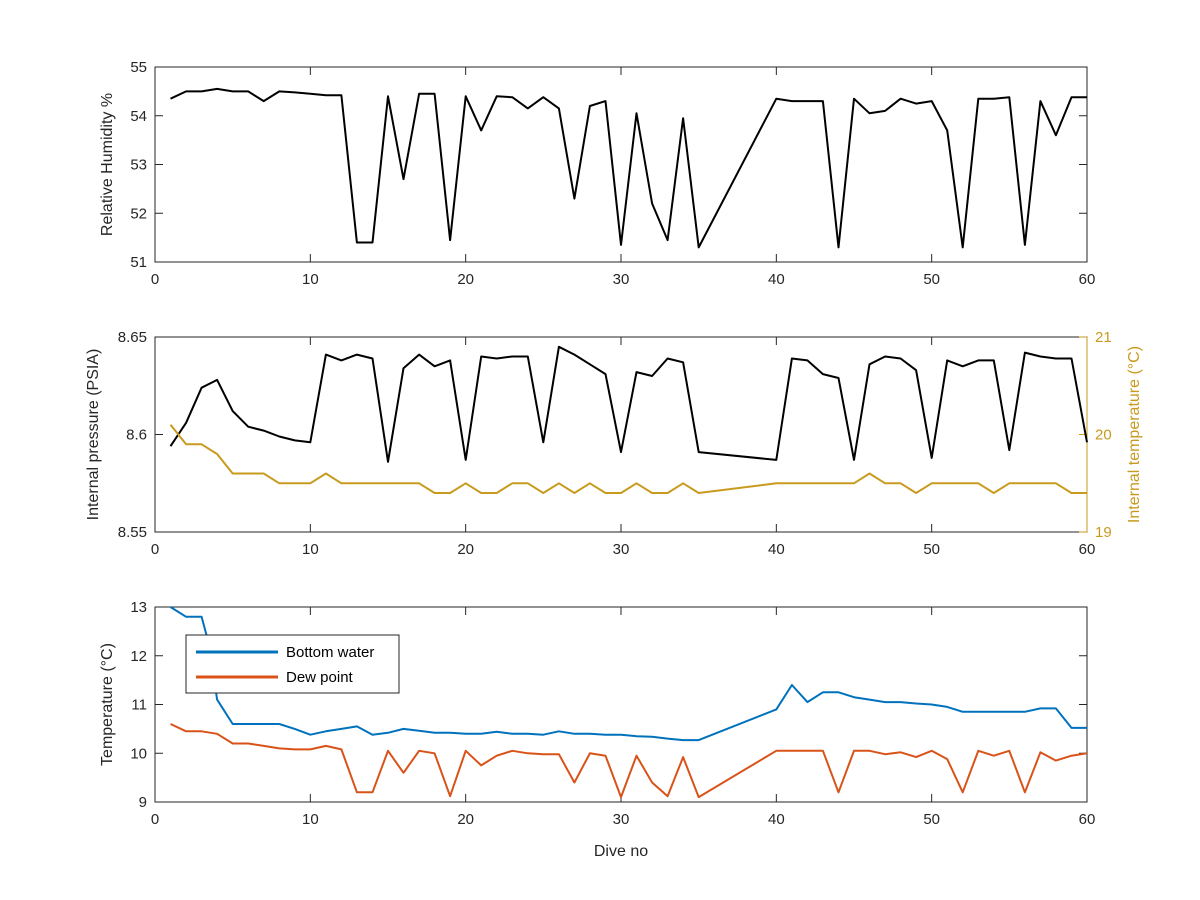  Describe the element at coordinates (330, 652) in the screenshot. I see `legend-entry: Bottom water` at that location.